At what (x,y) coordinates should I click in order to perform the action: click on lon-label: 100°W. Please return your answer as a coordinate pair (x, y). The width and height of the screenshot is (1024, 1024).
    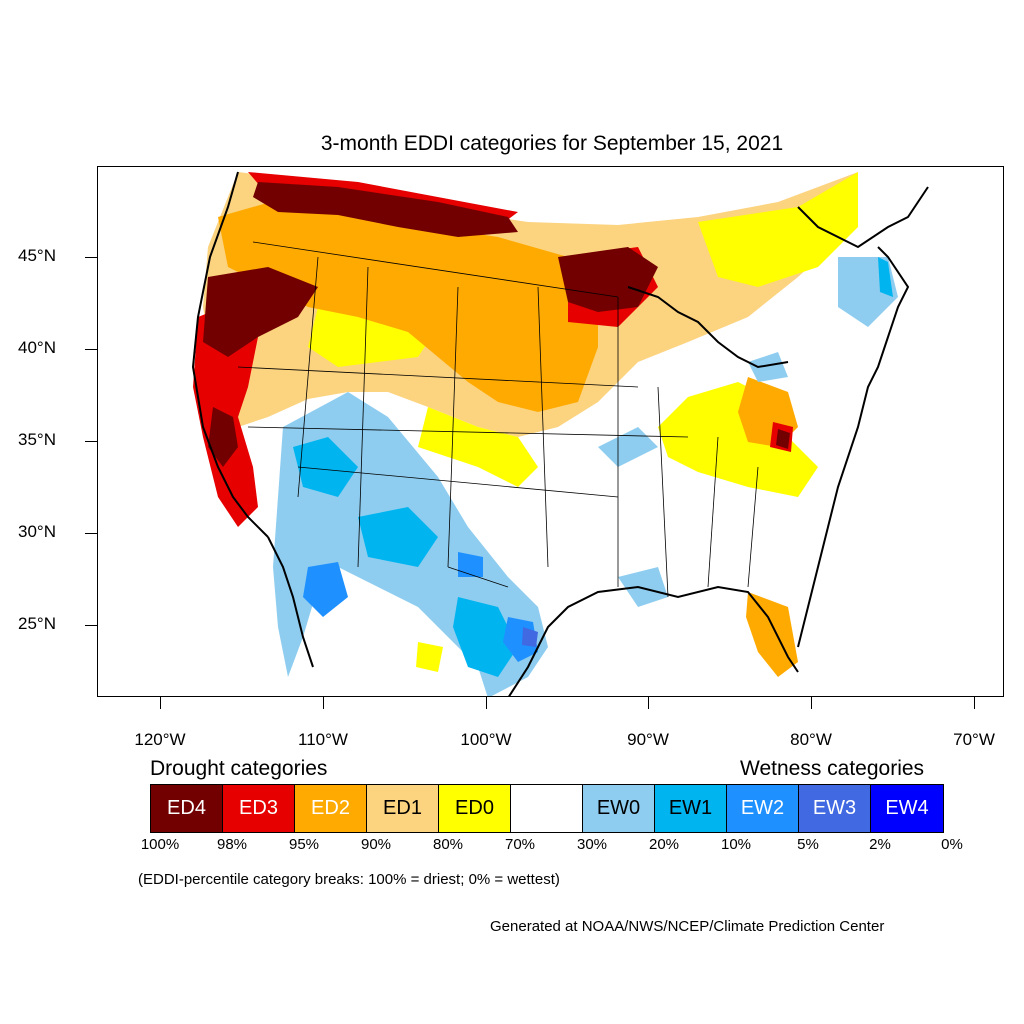
    Looking at the image, I should click on (486, 739).